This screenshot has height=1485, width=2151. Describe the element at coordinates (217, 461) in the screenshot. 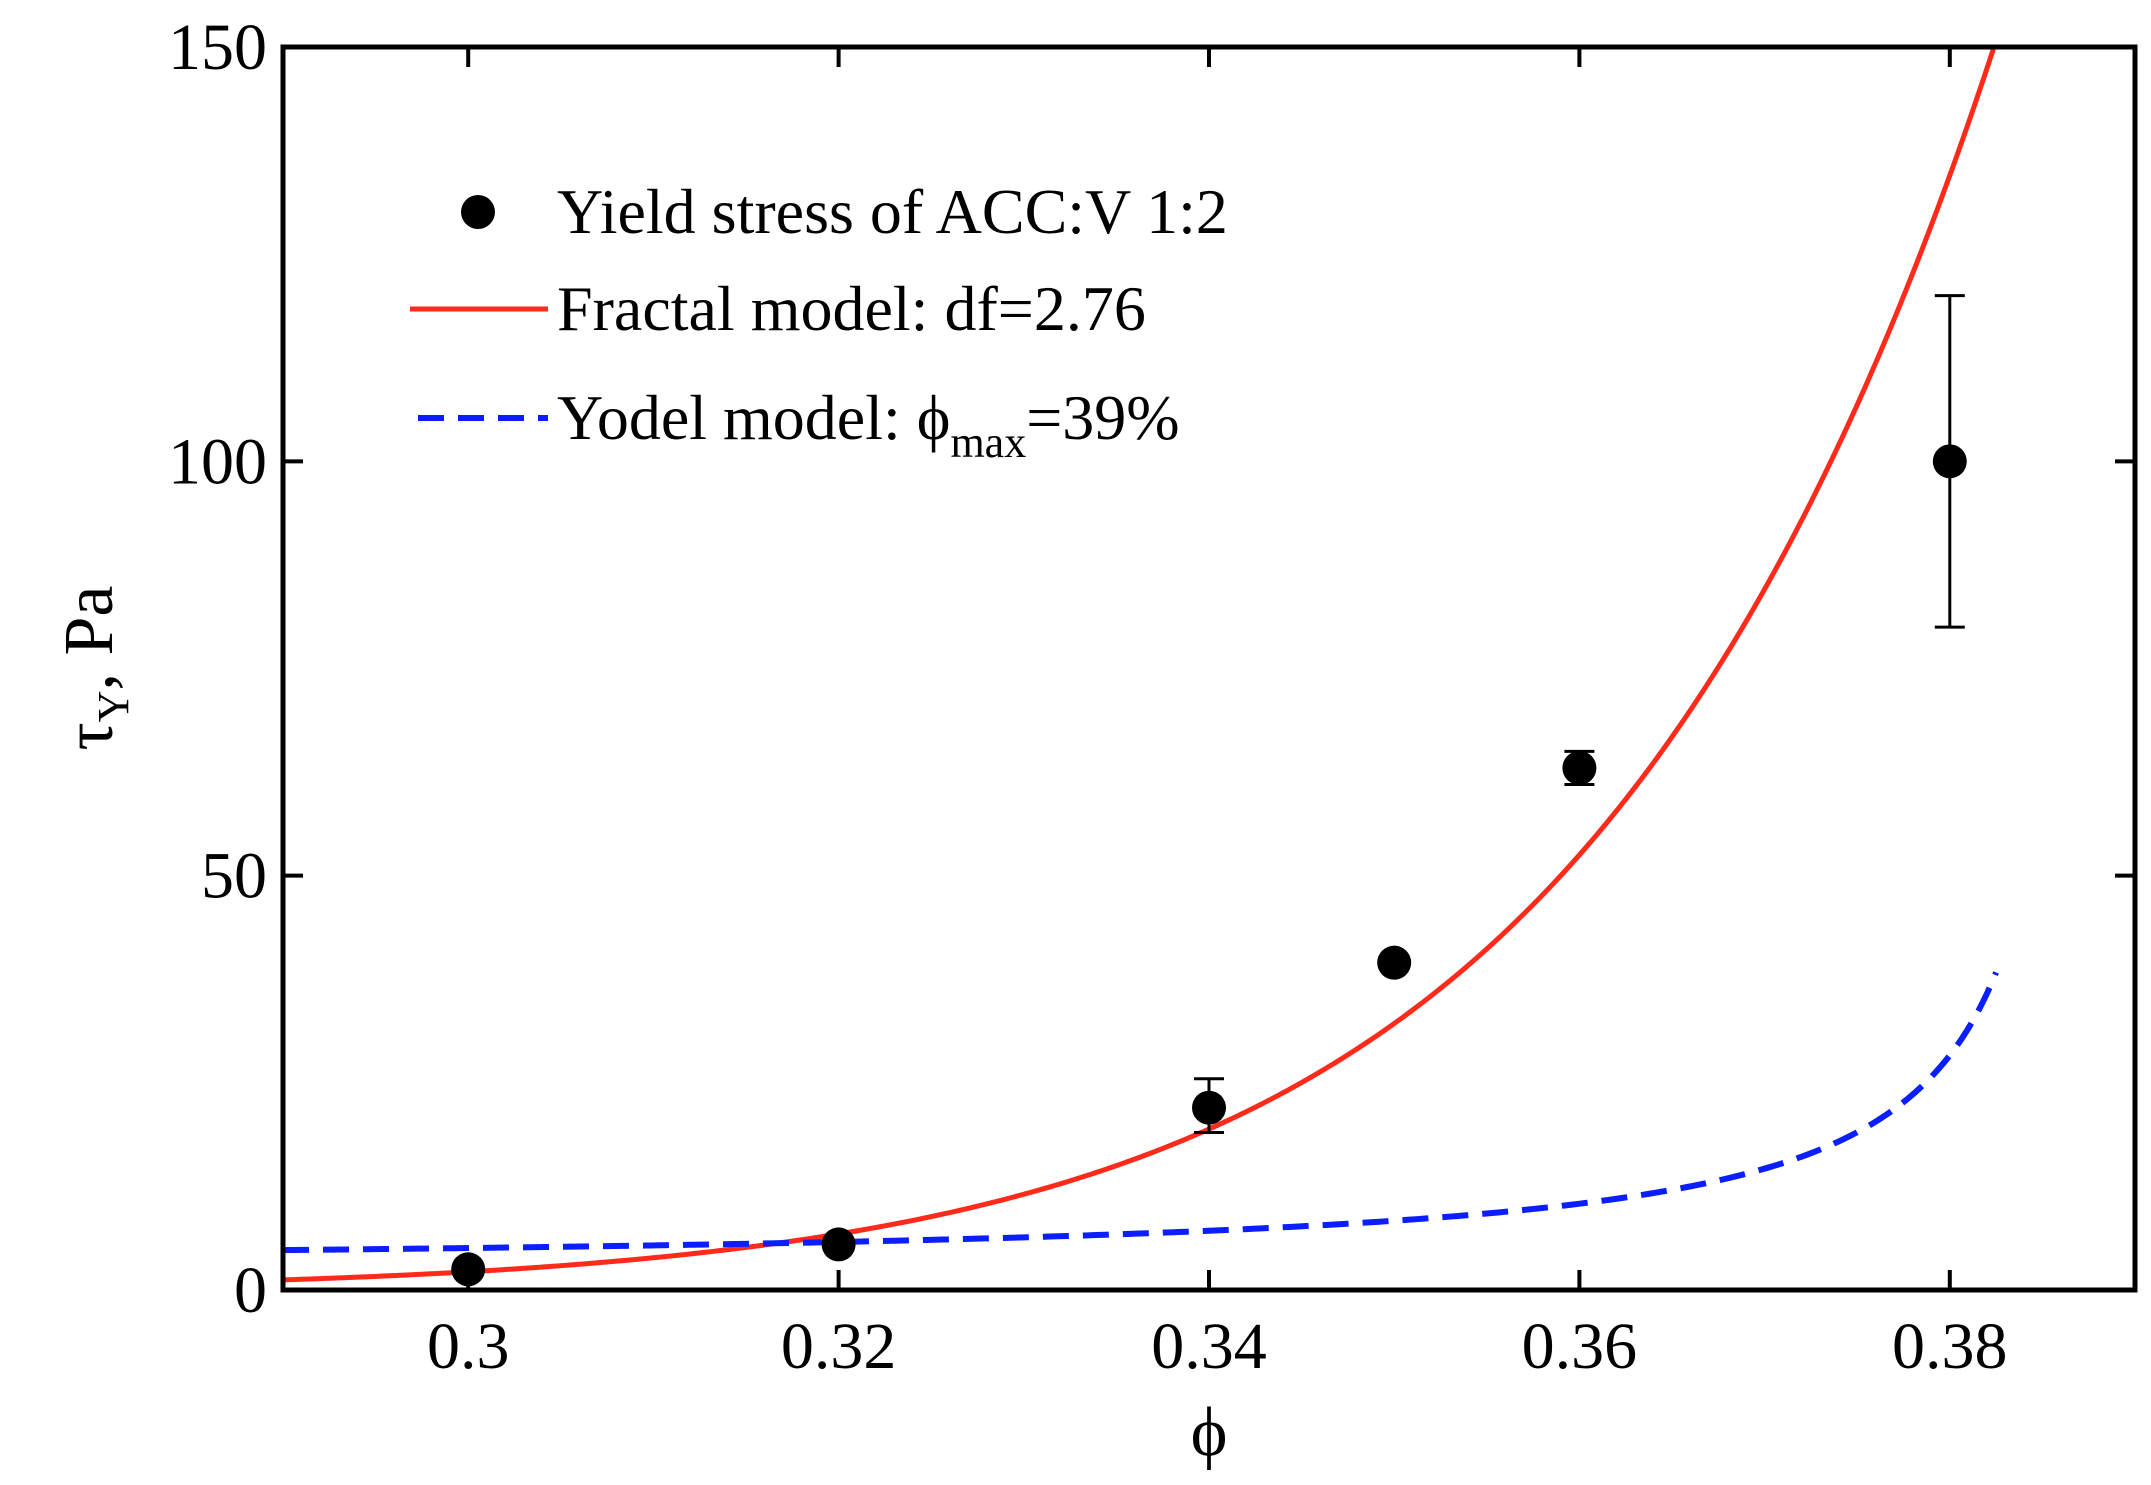

I see `y-tick-label: 100` at that location.